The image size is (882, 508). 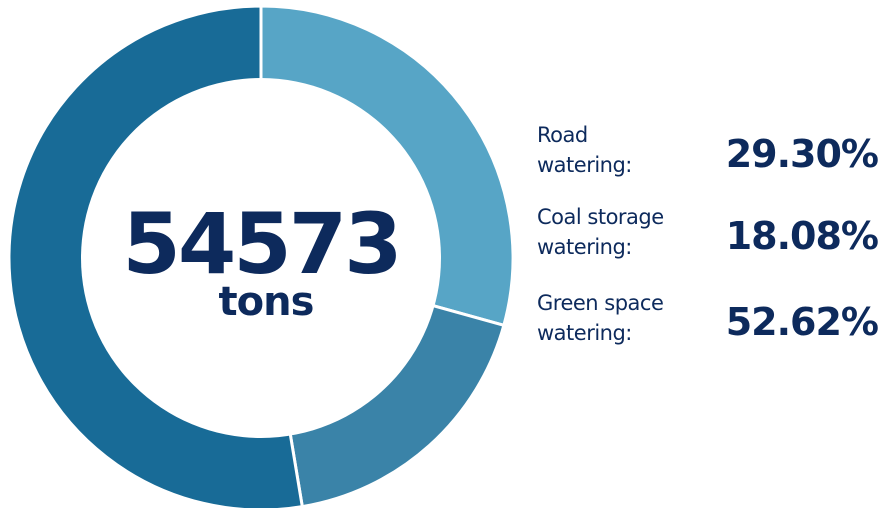 I want to click on legend-label-green-space-watering: Green space watering:, so click(x=617, y=318).